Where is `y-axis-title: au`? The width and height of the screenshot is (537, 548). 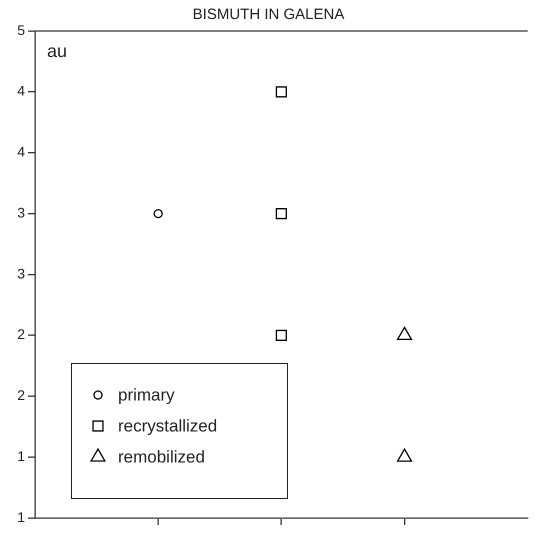 y-axis-title: au is located at coordinates (57, 50).